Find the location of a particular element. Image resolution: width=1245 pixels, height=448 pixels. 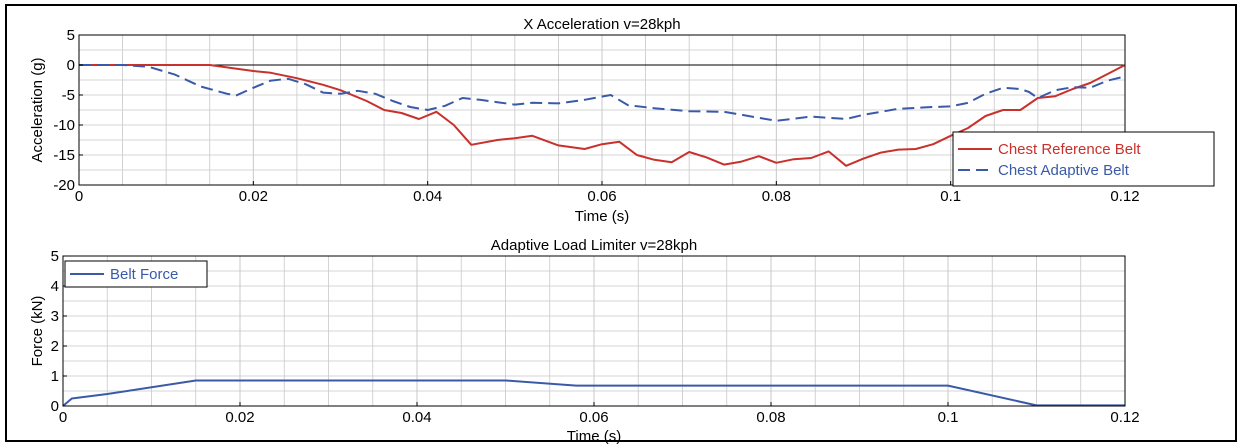

force-x-axis-label: Time (s) is located at coordinates (594, 436).